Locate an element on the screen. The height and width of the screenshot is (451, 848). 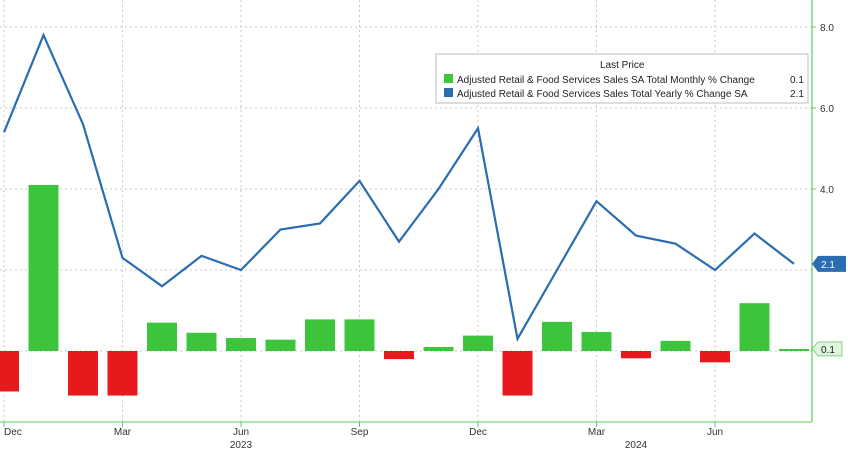
legend-box is located at coordinates (622, 78).